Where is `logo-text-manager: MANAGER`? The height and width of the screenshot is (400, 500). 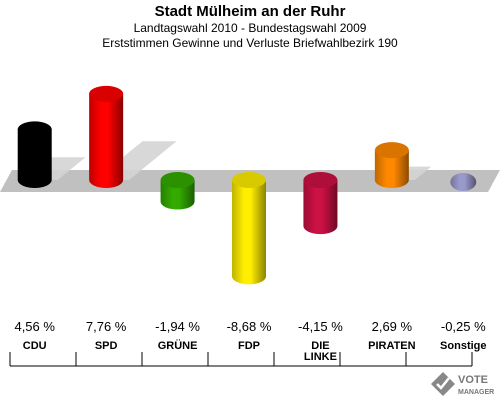 logo-text-manager: MANAGER is located at coordinates (476, 392).